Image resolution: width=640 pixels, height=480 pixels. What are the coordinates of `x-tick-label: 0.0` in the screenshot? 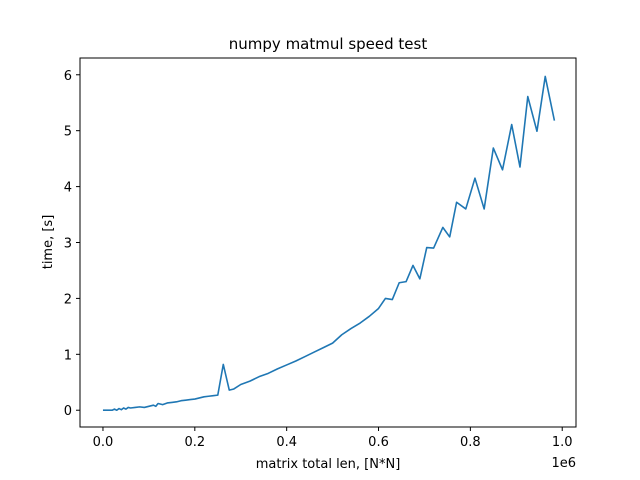 It's located at (103, 442).